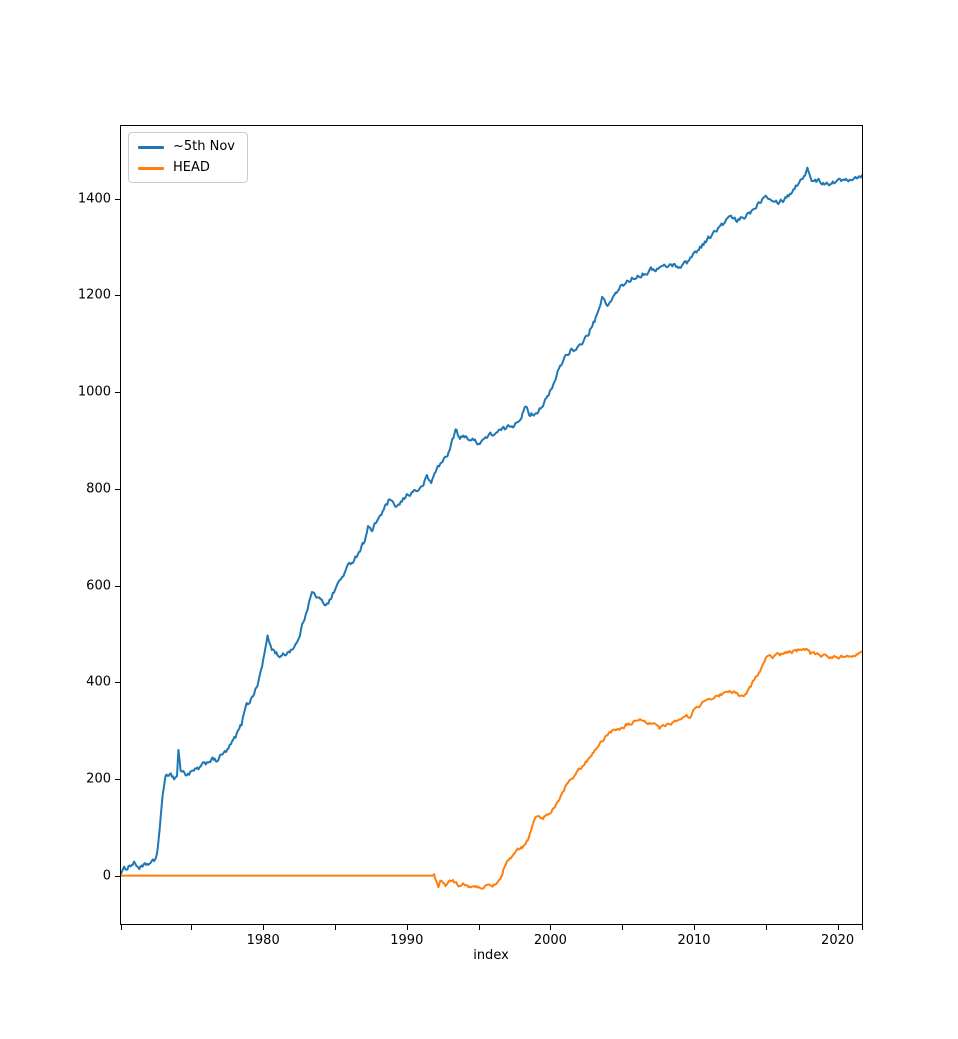 The height and width of the screenshot is (1039, 958). I want to click on y-tick-label: 1000, so click(94, 392).